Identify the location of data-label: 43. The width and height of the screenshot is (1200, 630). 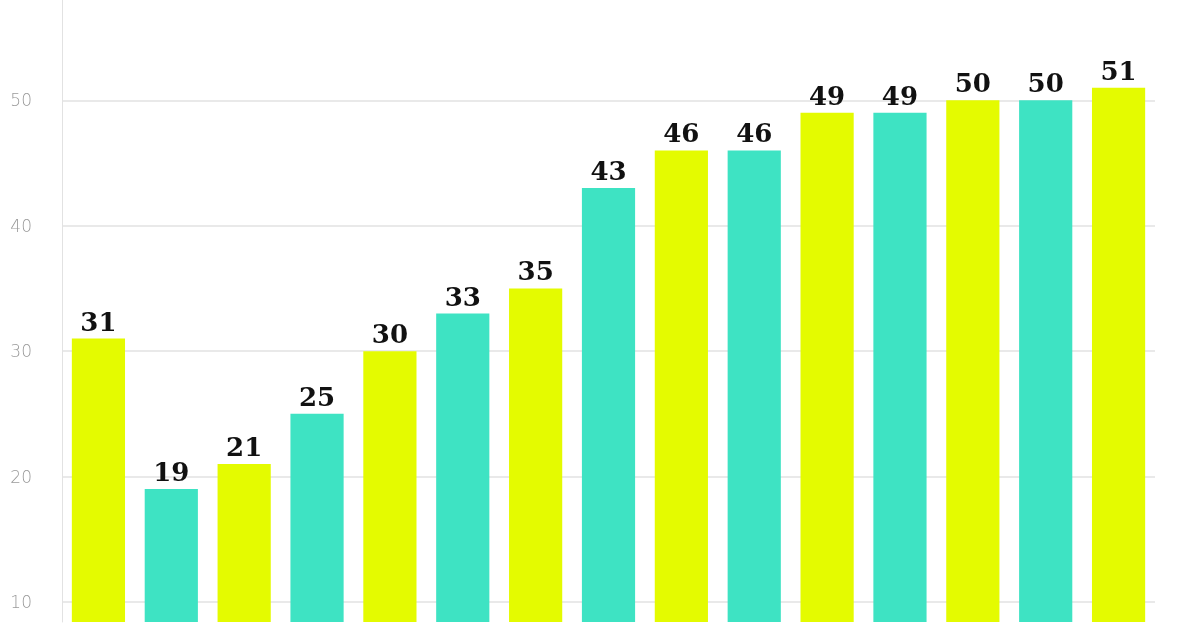
(608, 171).